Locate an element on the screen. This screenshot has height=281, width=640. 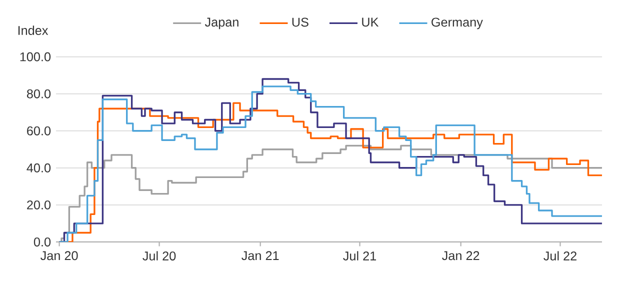
y-tick-label: 40.0 is located at coordinates (38, 167).